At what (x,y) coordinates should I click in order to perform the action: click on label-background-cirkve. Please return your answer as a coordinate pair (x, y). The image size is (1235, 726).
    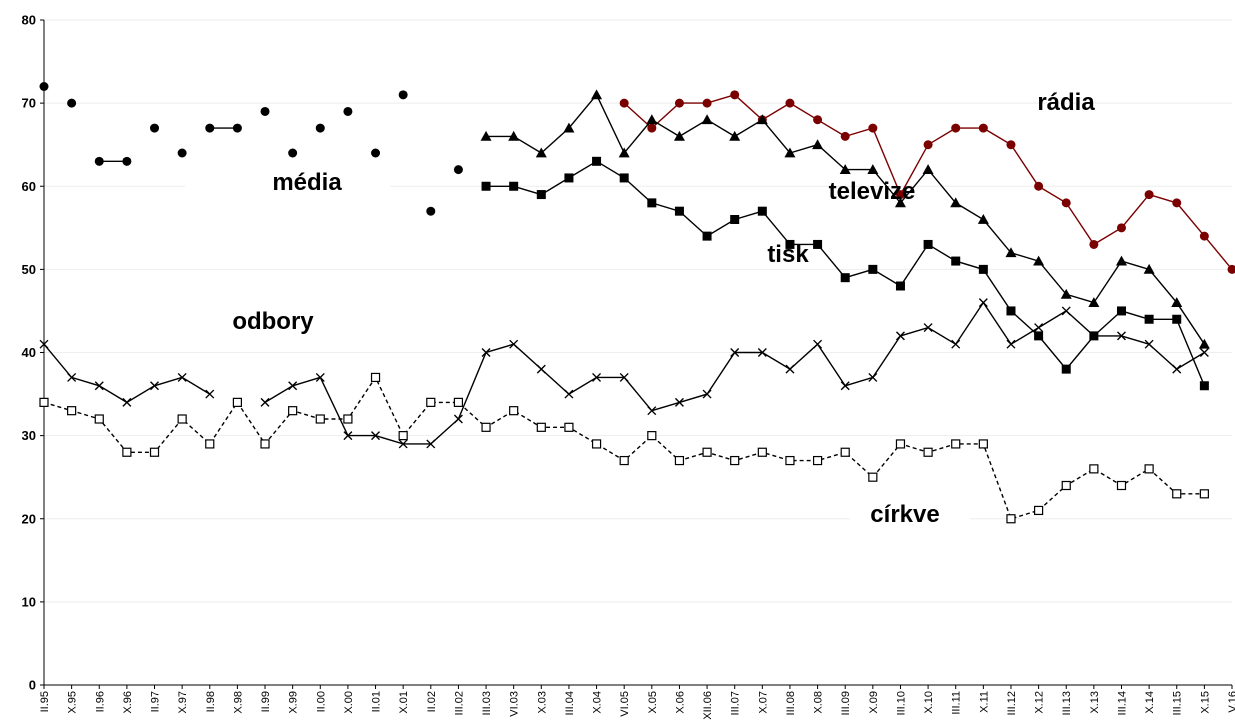
    Looking at the image, I should click on (910, 513).